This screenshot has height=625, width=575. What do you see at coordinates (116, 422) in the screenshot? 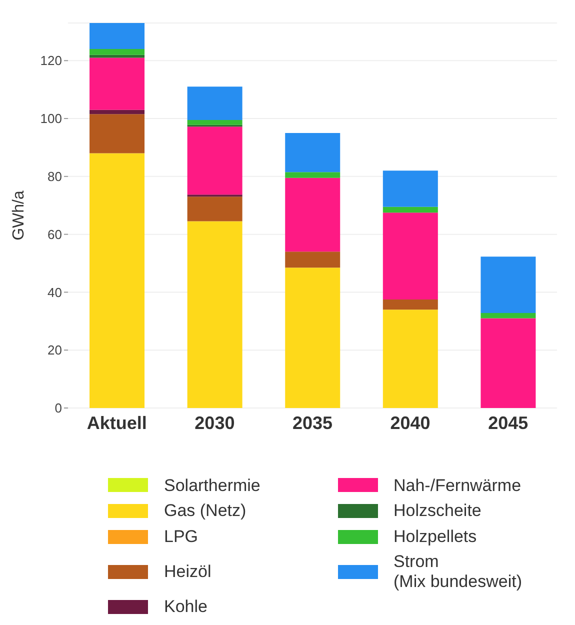
I see `x-tick-label: Aktuell` at bounding box center [116, 422].